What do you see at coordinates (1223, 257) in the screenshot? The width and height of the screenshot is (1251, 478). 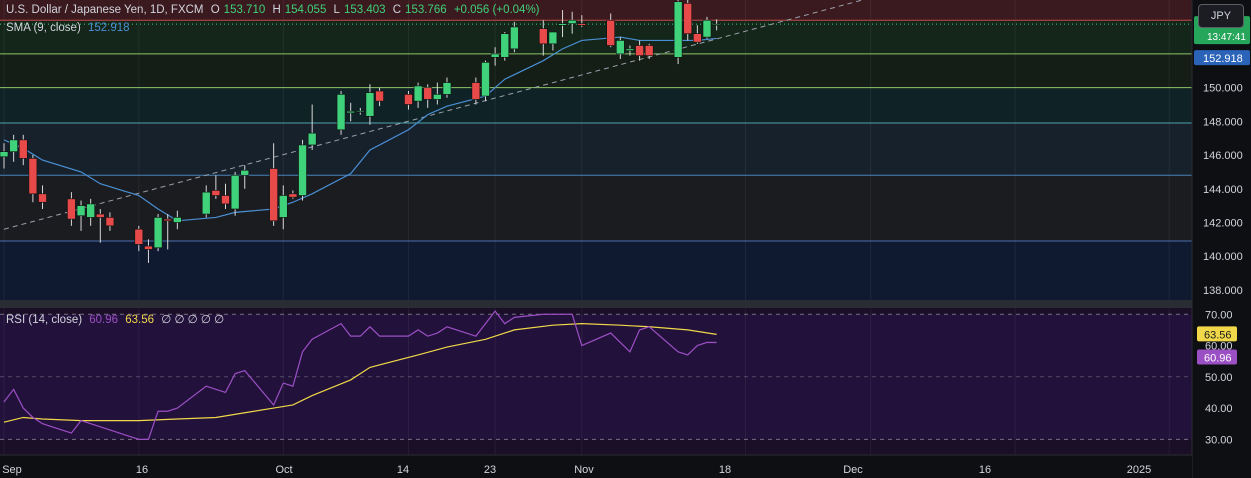 I see `price-tick-label: 140.000` at bounding box center [1223, 257].